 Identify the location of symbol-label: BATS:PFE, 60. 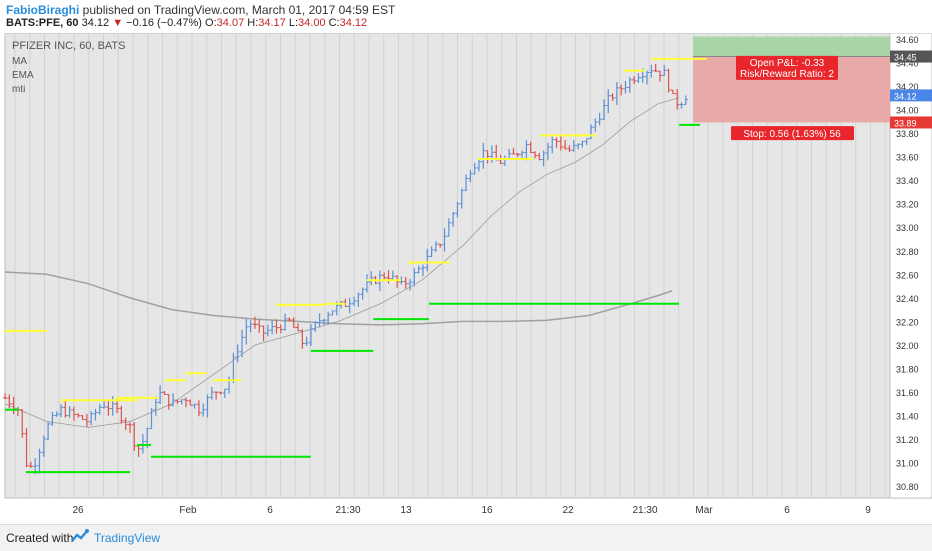
(42, 23).